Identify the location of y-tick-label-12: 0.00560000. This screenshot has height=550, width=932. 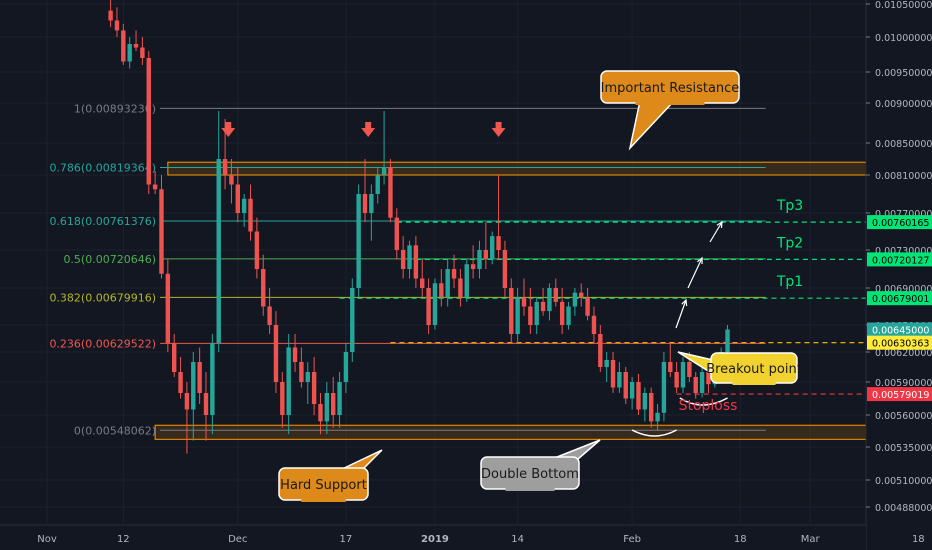
(903, 416).